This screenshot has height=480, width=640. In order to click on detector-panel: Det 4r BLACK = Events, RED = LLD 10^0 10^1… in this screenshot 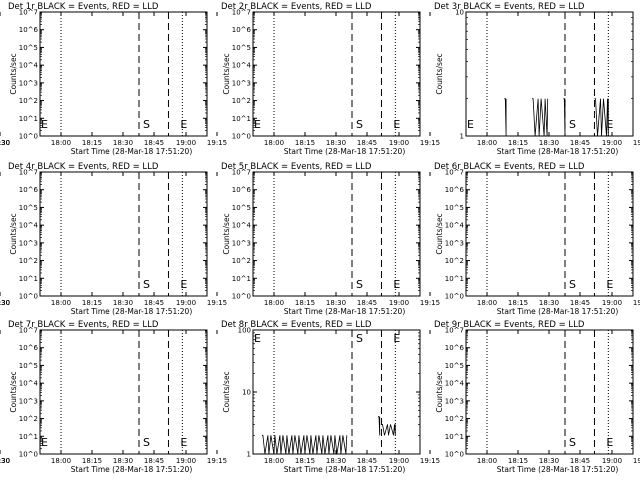, I will do `click(113, 239)`.